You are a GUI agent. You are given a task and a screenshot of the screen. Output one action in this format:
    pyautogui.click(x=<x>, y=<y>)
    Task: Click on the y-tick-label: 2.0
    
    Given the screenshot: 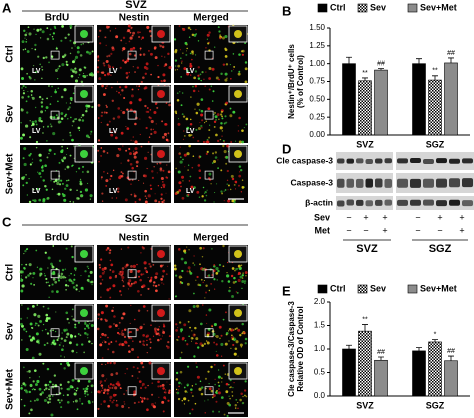 What is the action you would take?
    pyautogui.click(x=320, y=301)
    